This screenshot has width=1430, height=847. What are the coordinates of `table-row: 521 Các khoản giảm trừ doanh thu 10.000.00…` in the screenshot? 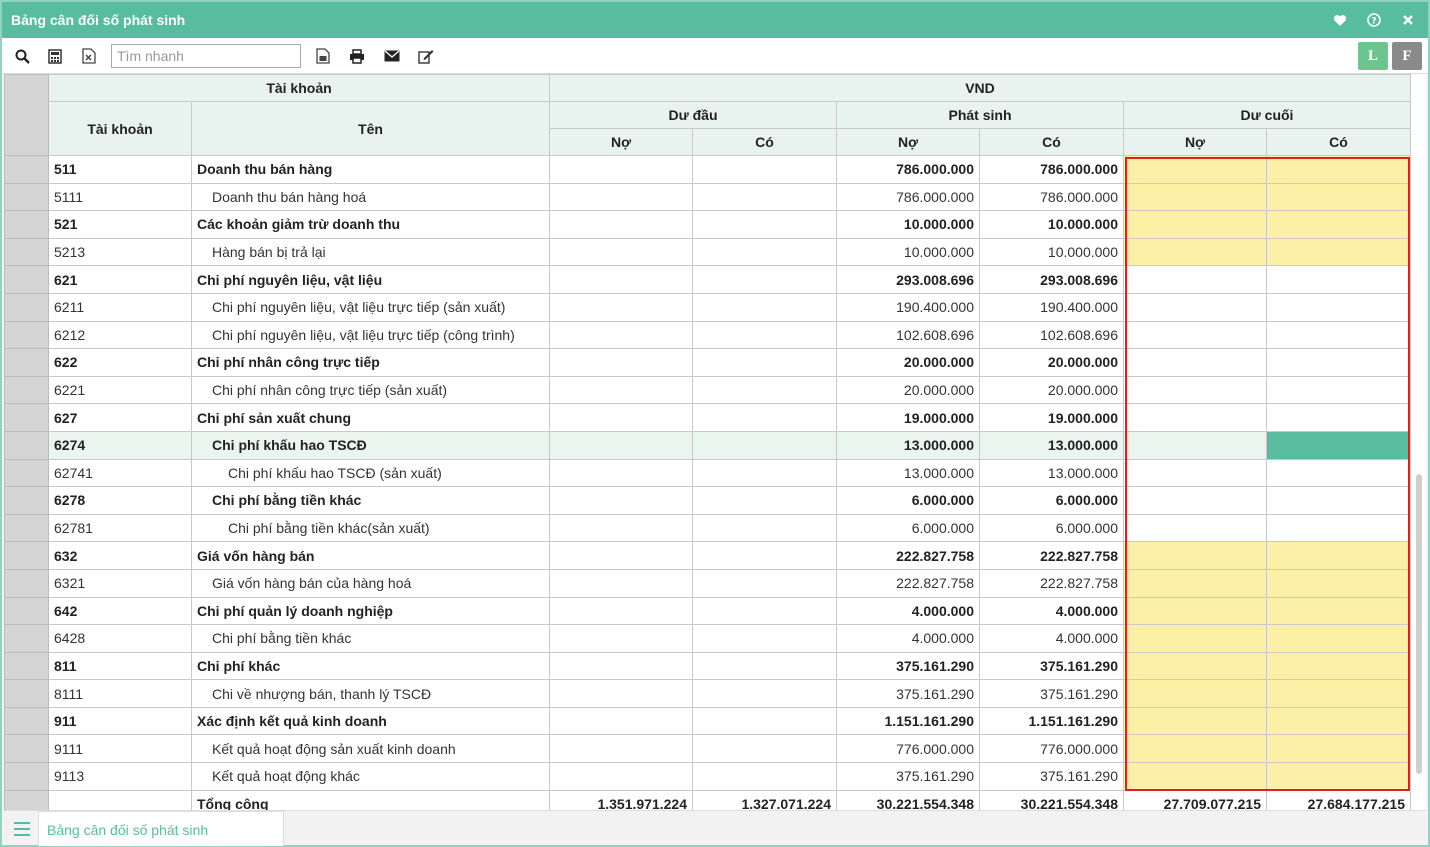 It's located at (707, 224).